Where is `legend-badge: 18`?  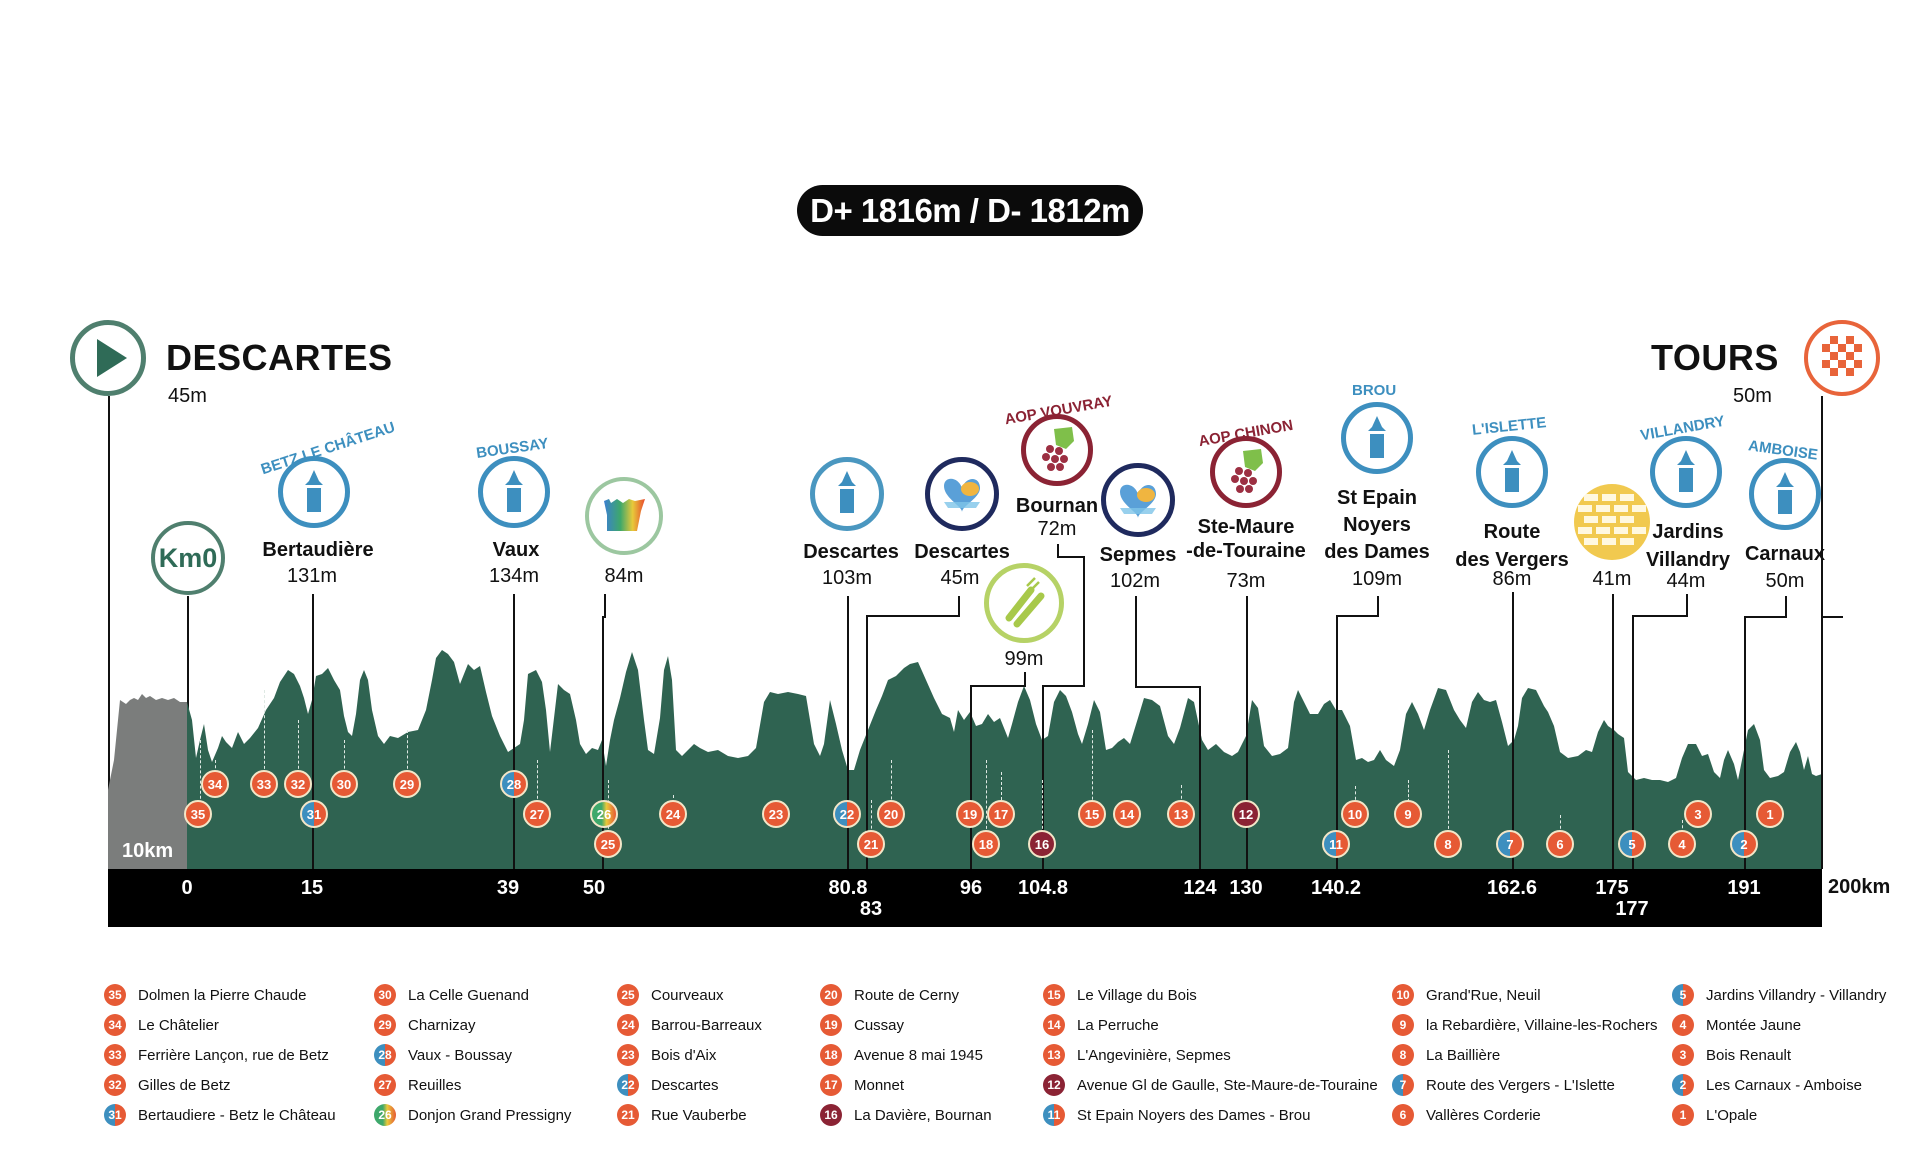 legend-badge: 18 is located at coordinates (831, 1055).